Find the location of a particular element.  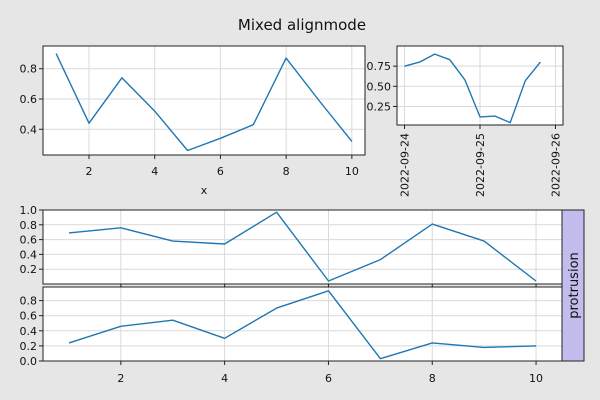

facet-label: protrusion is located at coordinates (574, 285).